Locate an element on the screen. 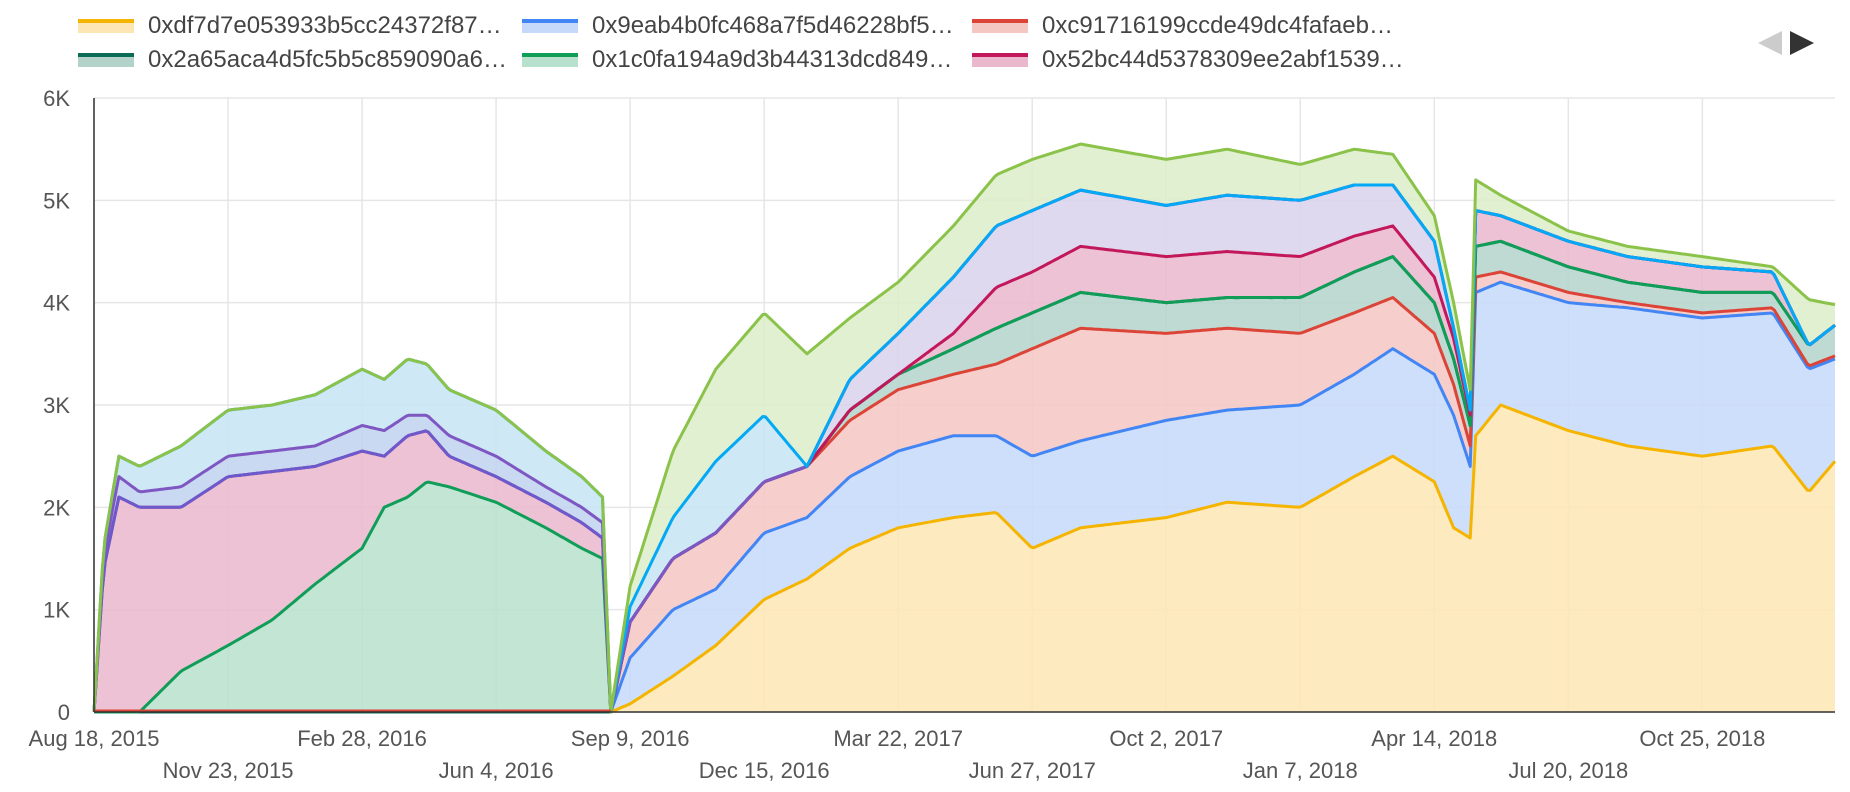  x-tick-label: Aug 18, 2015 is located at coordinates (94, 738).